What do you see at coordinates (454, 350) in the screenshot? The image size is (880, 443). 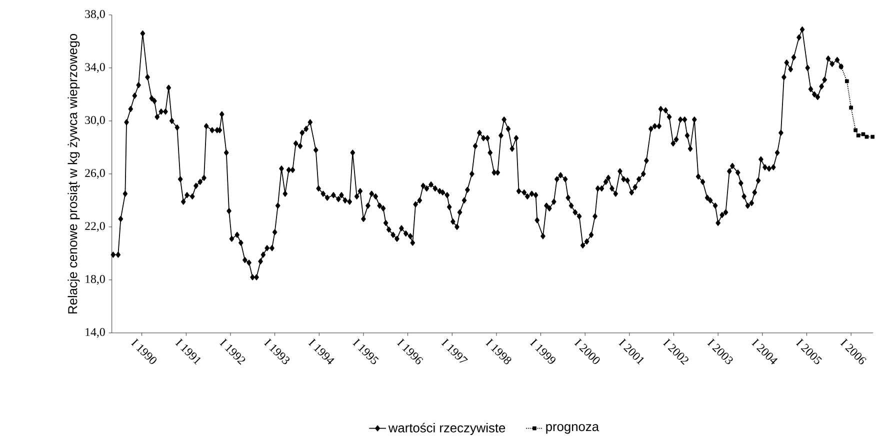 I see `x-tick-label: I 1997` at bounding box center [454, 350].